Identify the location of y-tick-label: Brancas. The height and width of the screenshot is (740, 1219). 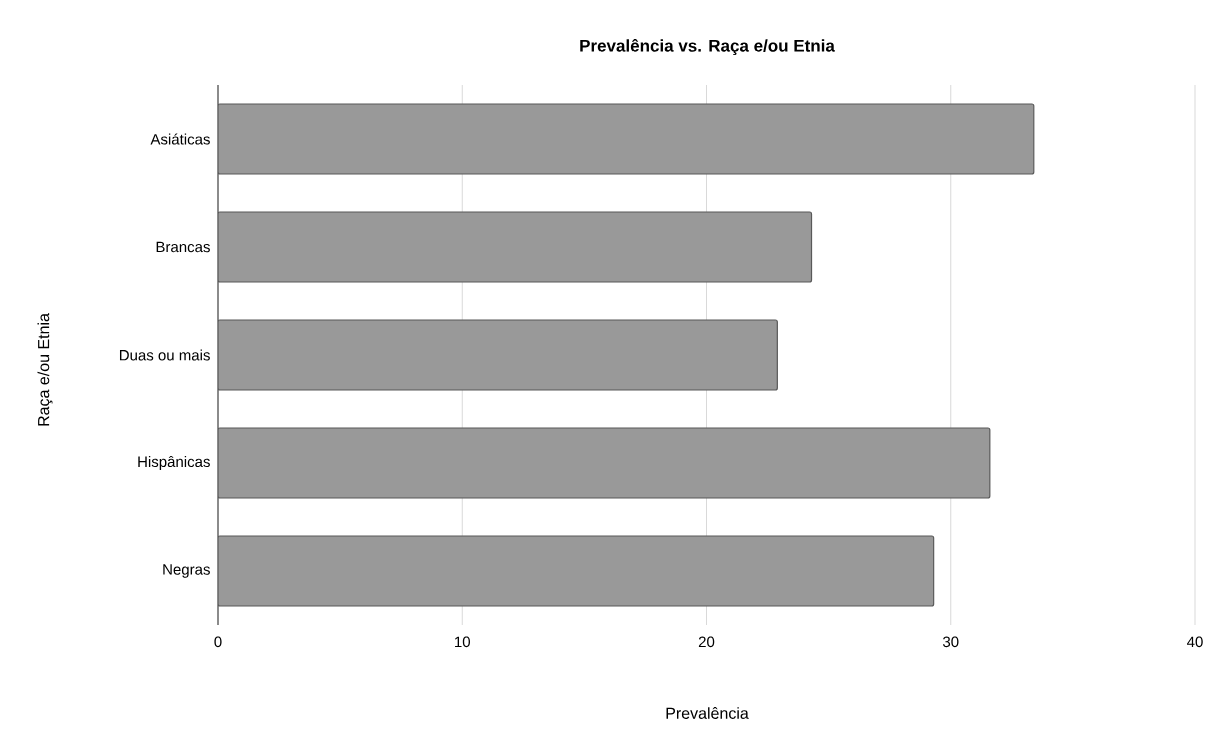
(183, 247).